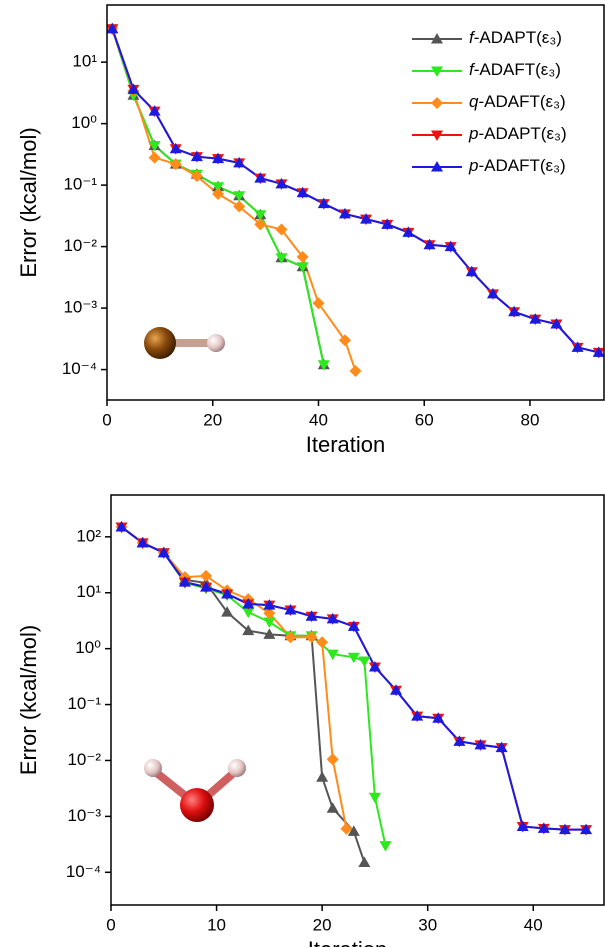 The height and width of the screenshot is (947, 605). What do you see at coordinates (106, 419) in the screenshot?
I see `x-tick-label: 0` at bounding box center [106, 419].